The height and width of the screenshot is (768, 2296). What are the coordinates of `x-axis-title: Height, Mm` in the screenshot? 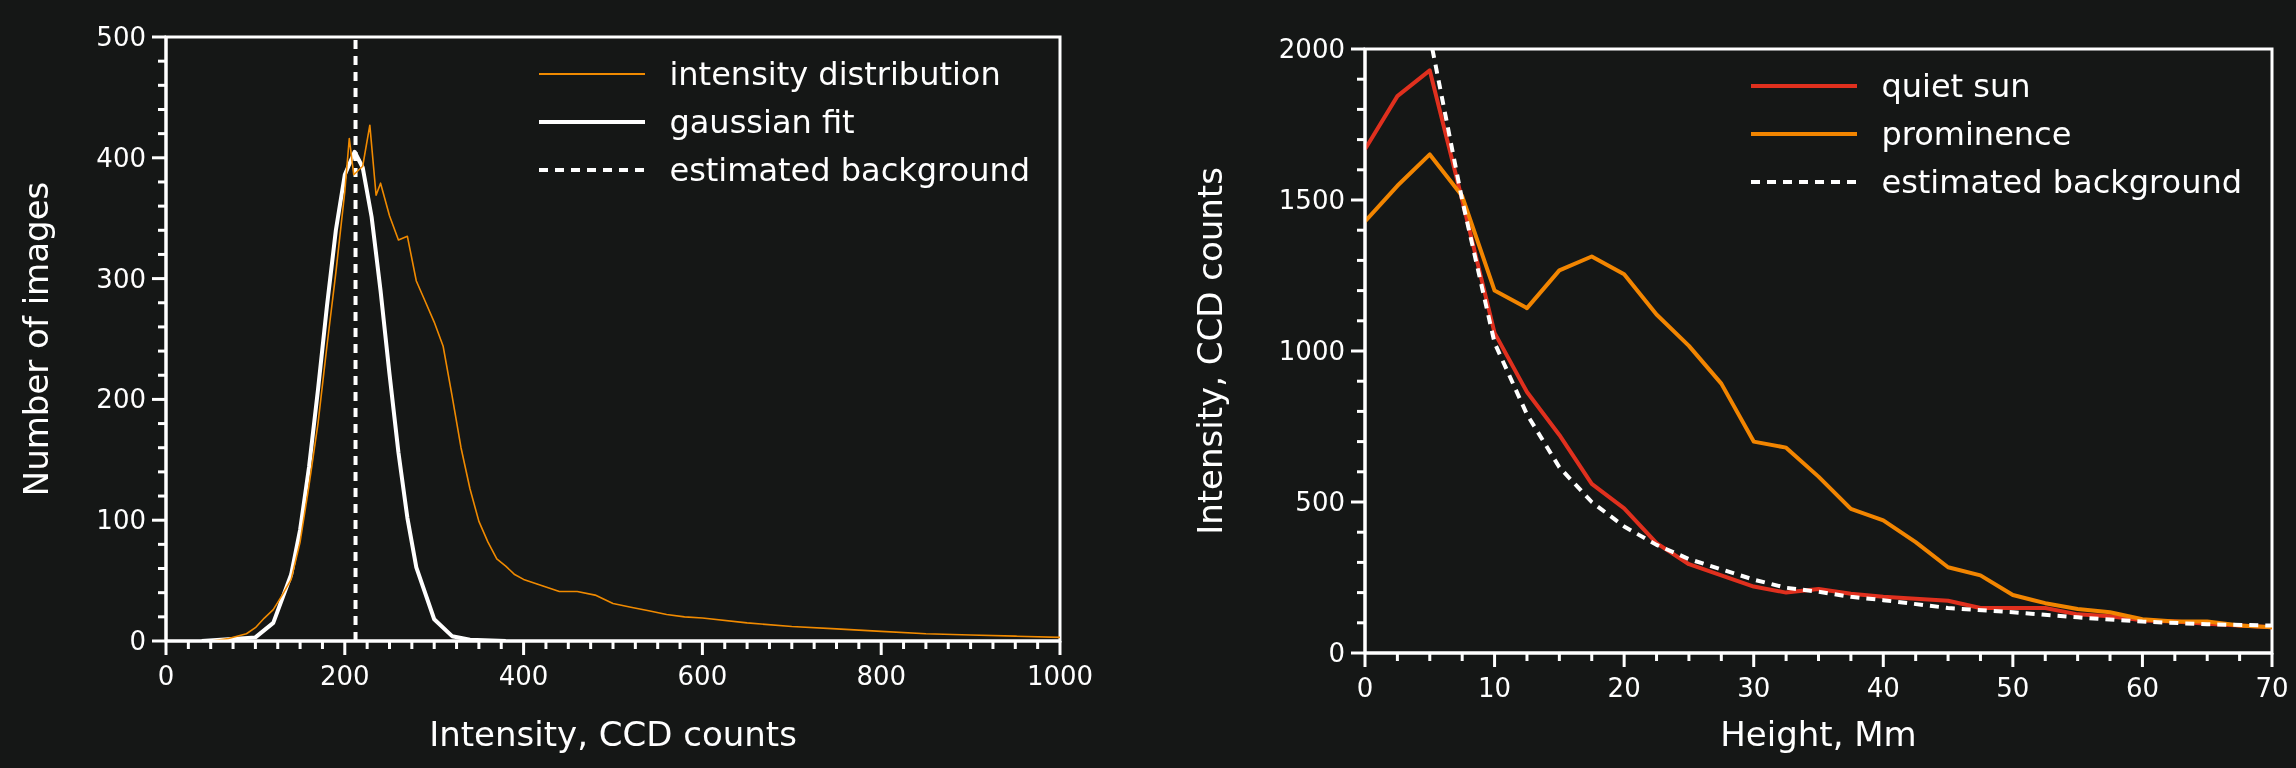 It's located at (1818, 734).